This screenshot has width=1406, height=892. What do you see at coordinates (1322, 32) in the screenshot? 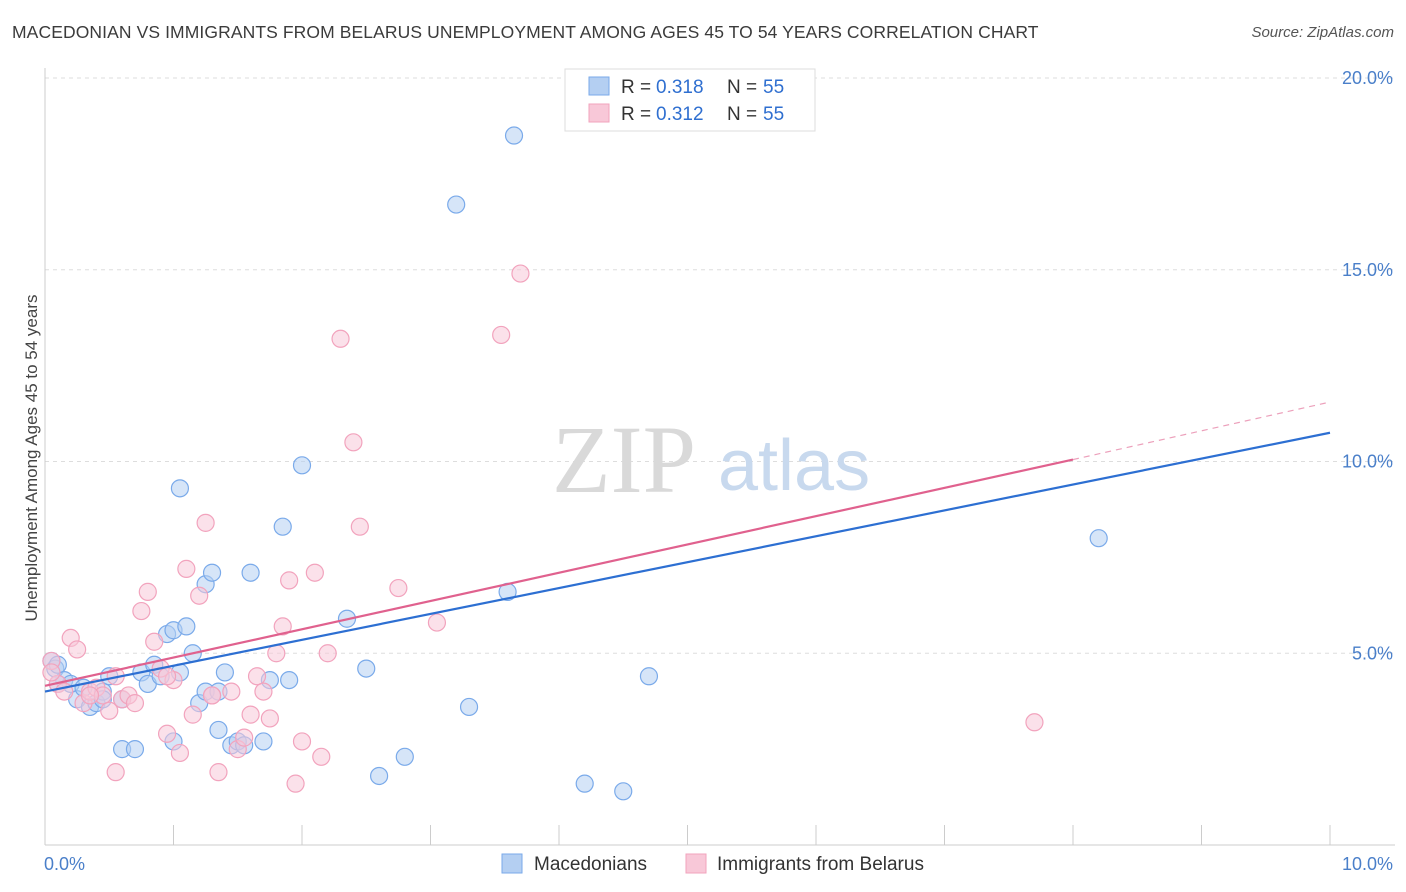
I see `source-credit: Source: ZipAtlas.com` at bounding box center [1322, 32].